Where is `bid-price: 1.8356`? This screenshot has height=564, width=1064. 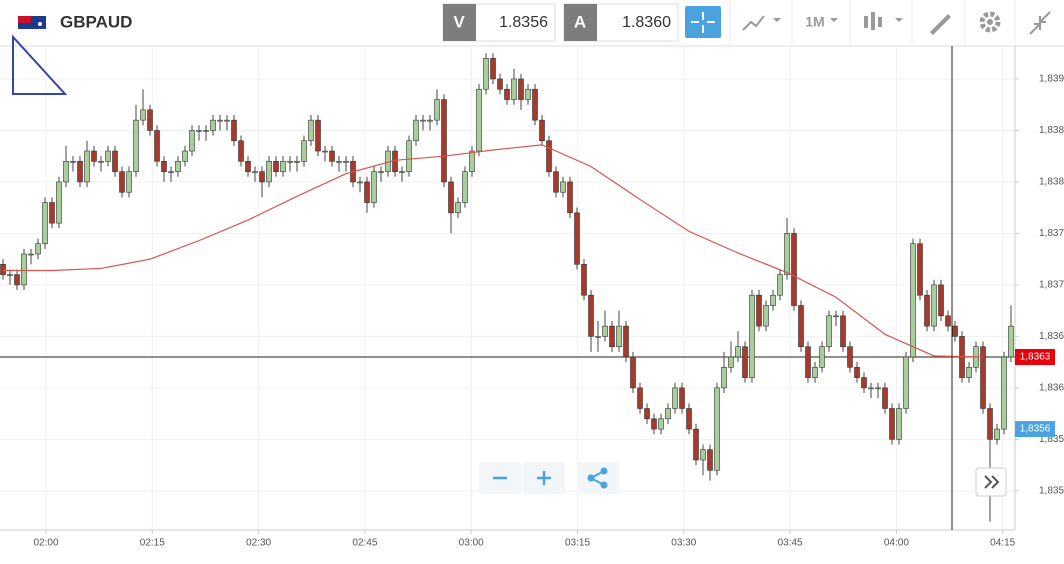
bid-price: 1.8356 is located at coordinates (523, 22).